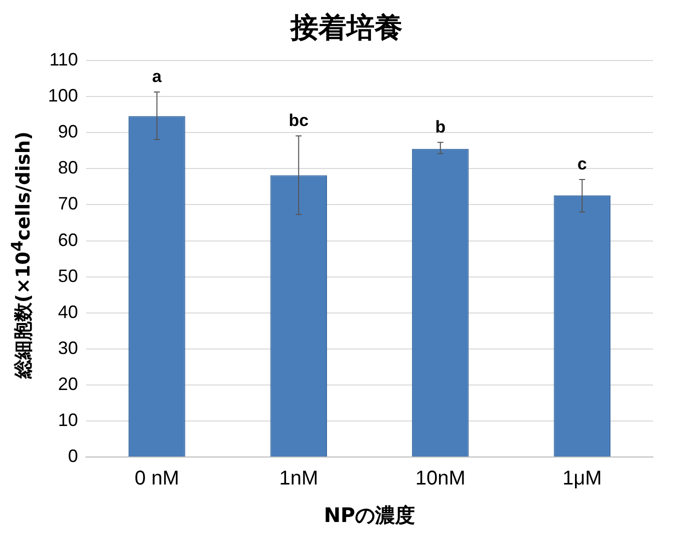 The width and height of the screenshot is (673, 538). Describe the element at coordinates (63, 60) in the screenshot. I see `y-tick-label: 110` at that location.